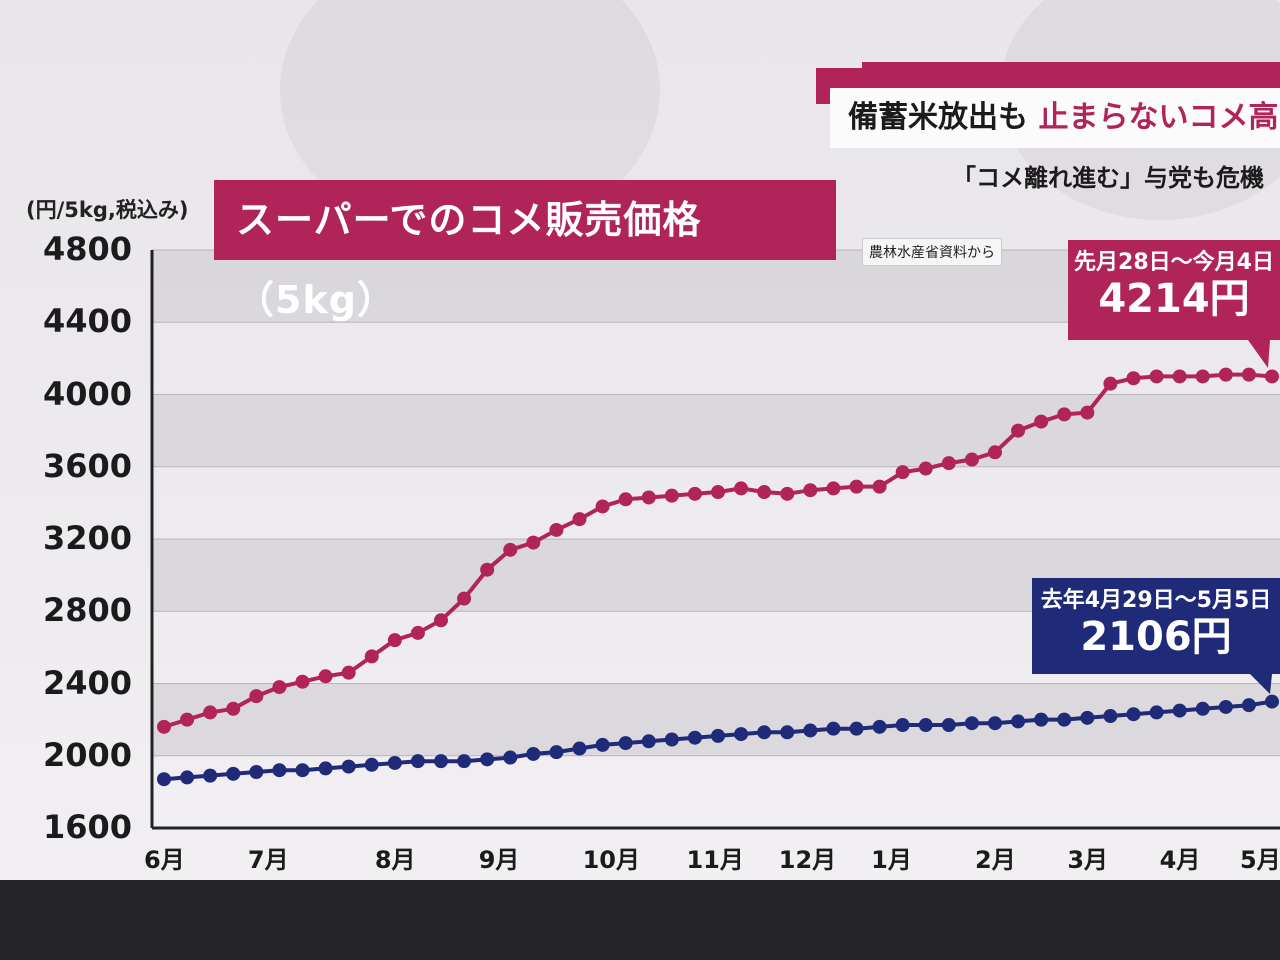 The width and height of the screenshot is (1280, 960). What do you see at coordinates (1259, 354) in the screenshot?
I see `current-callout-pointer` at bounding box center [1259, 354].